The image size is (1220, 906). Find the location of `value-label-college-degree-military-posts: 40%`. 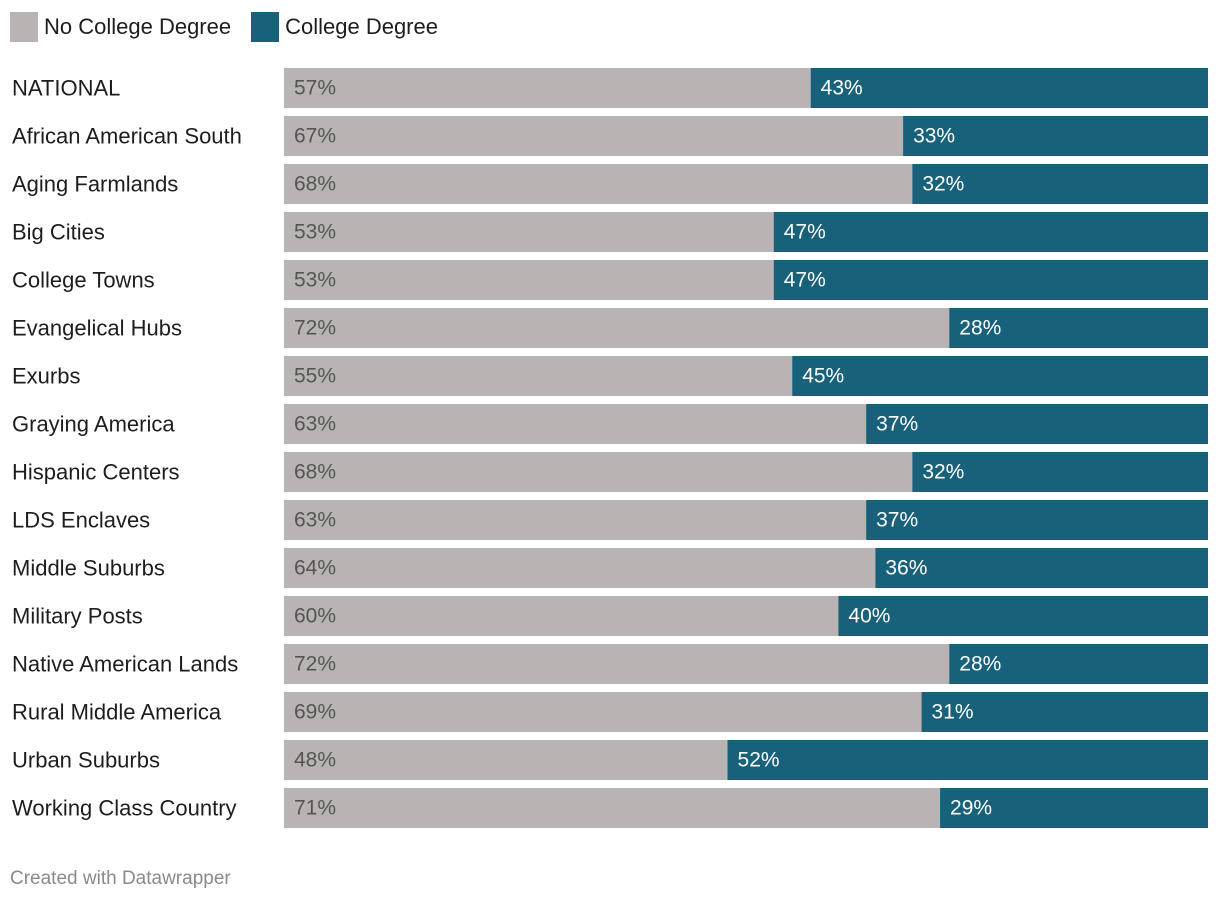

value-label-college-degree-military-posts: 40% is located at coordinates (869, 616).